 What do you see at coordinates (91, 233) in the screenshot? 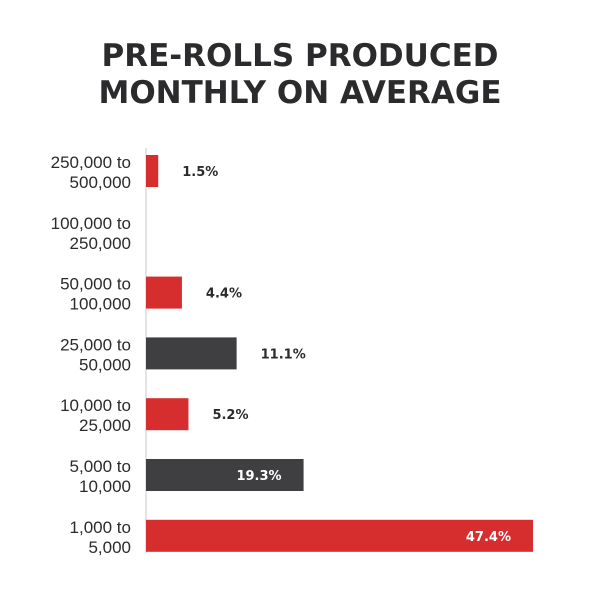
I see `category-label: 100,000 to 250,000` at bounding box center [91, 233].